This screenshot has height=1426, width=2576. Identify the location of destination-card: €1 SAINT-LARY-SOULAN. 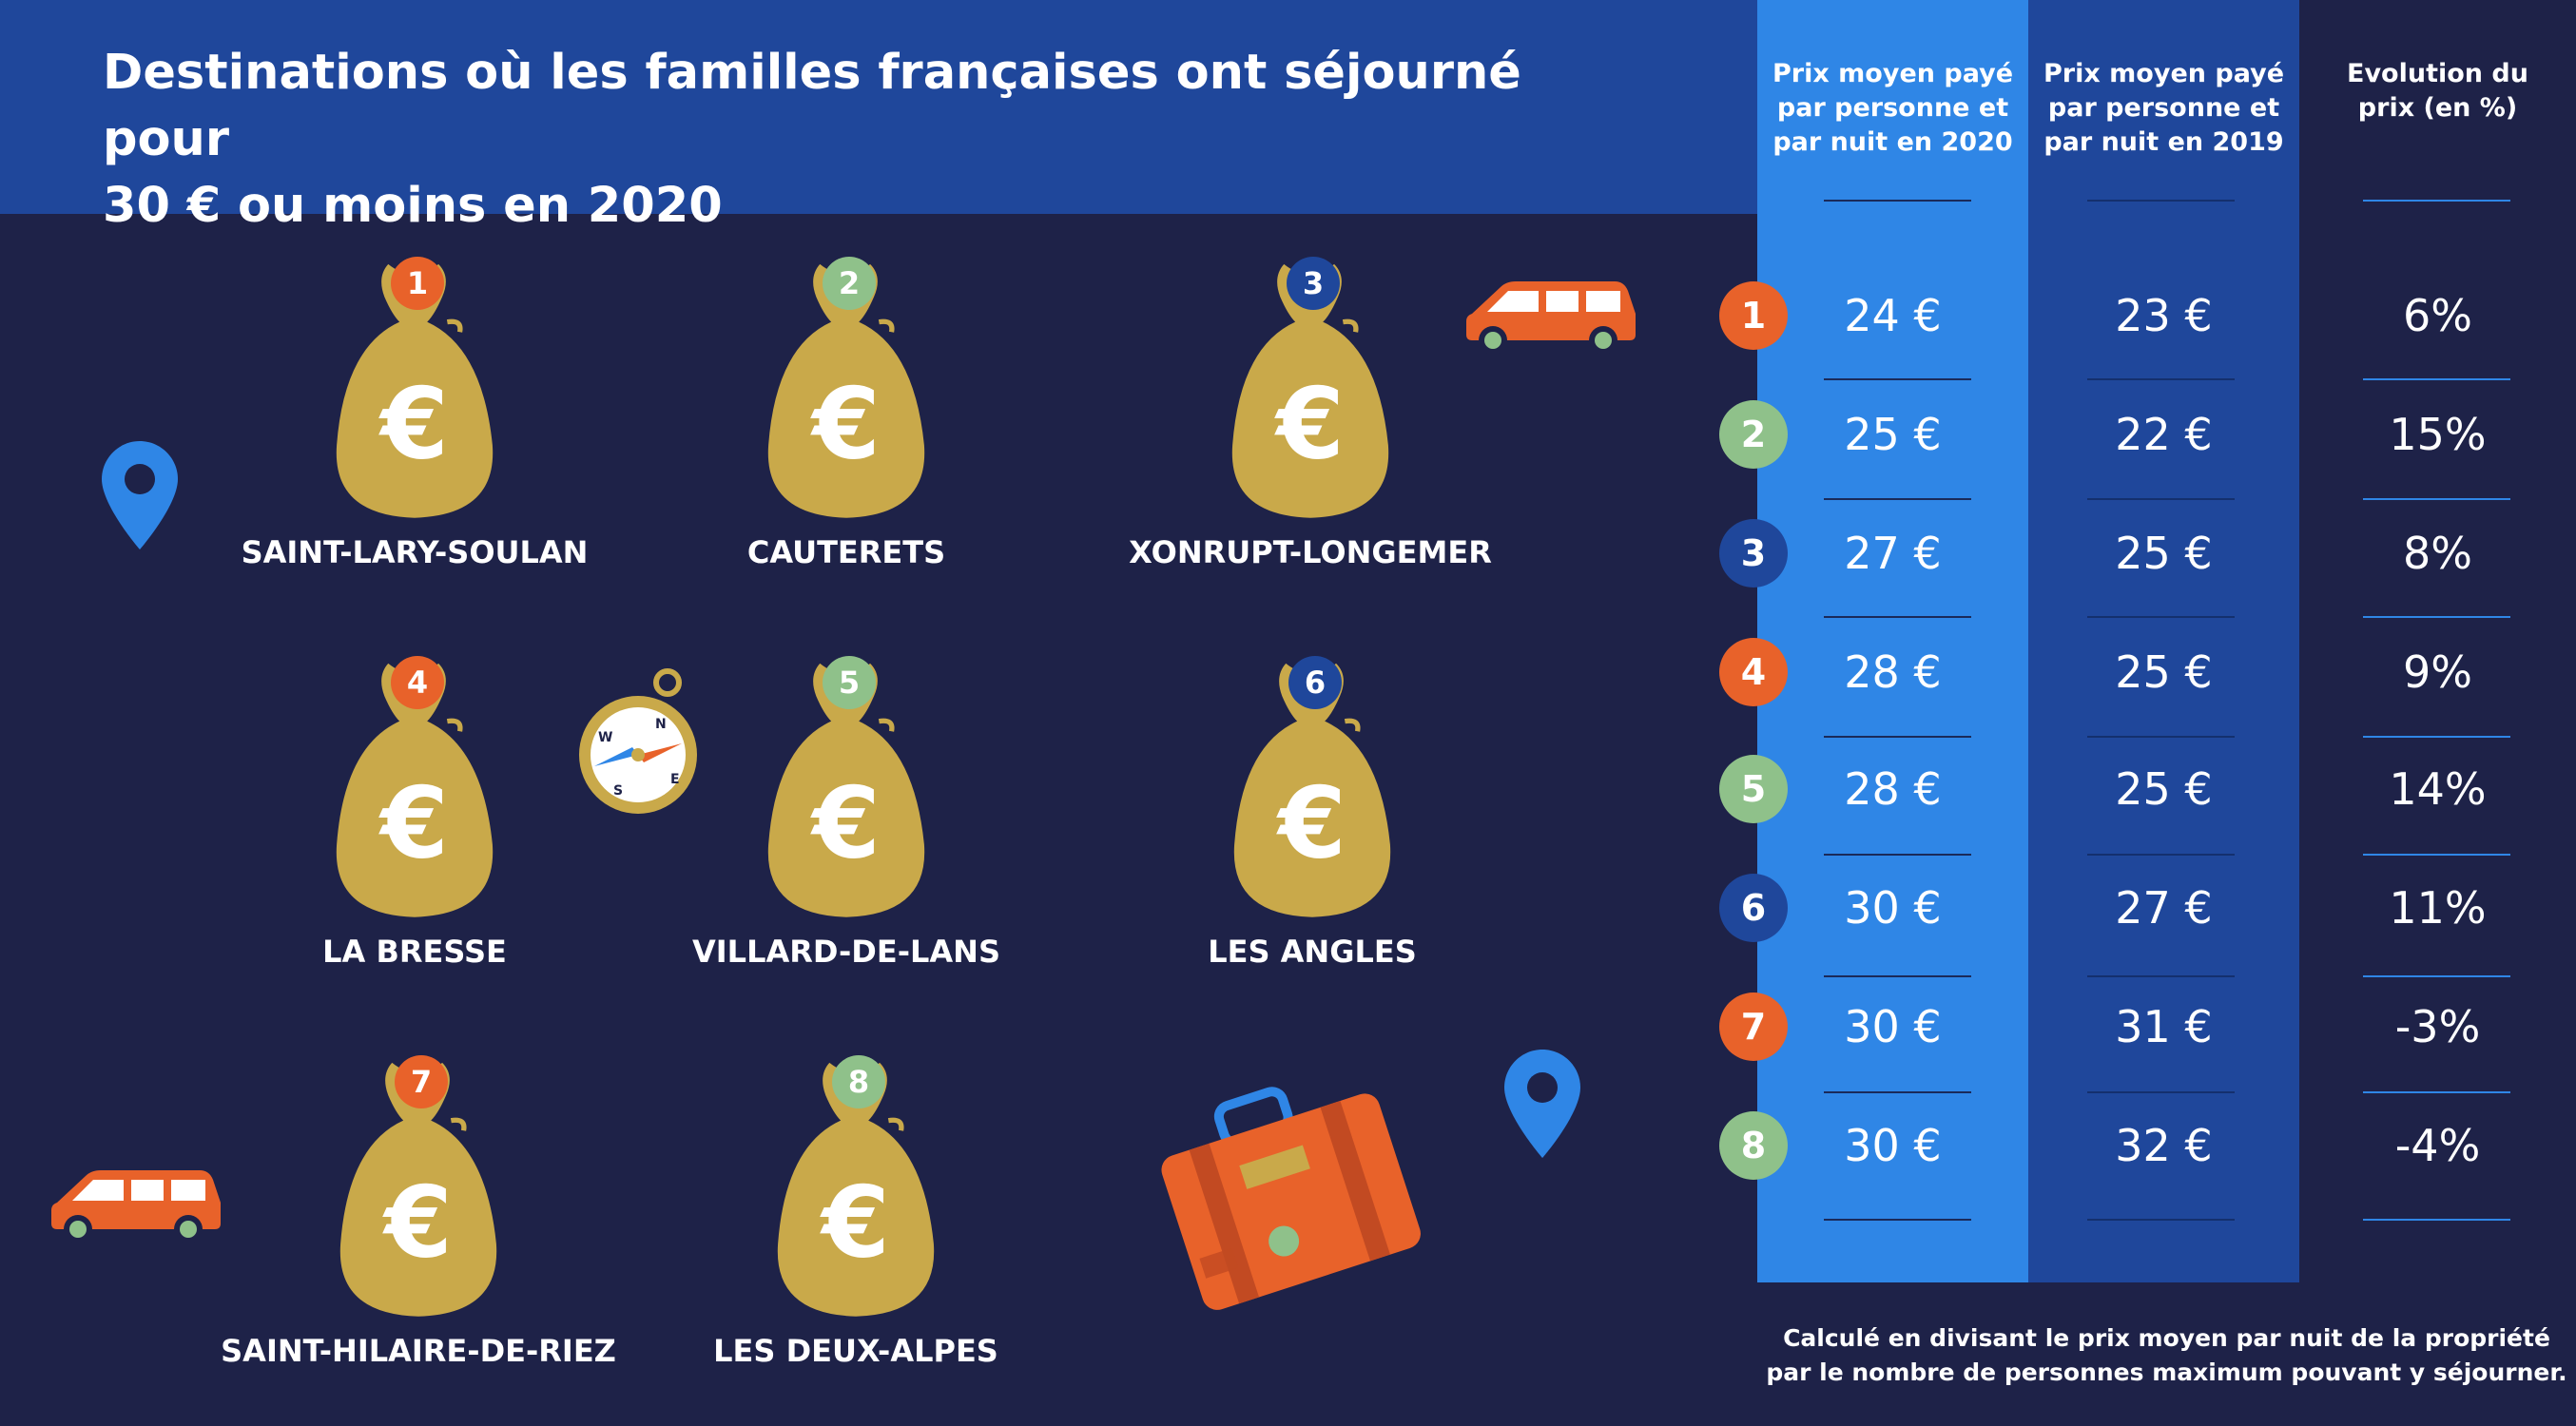
(414, 428).